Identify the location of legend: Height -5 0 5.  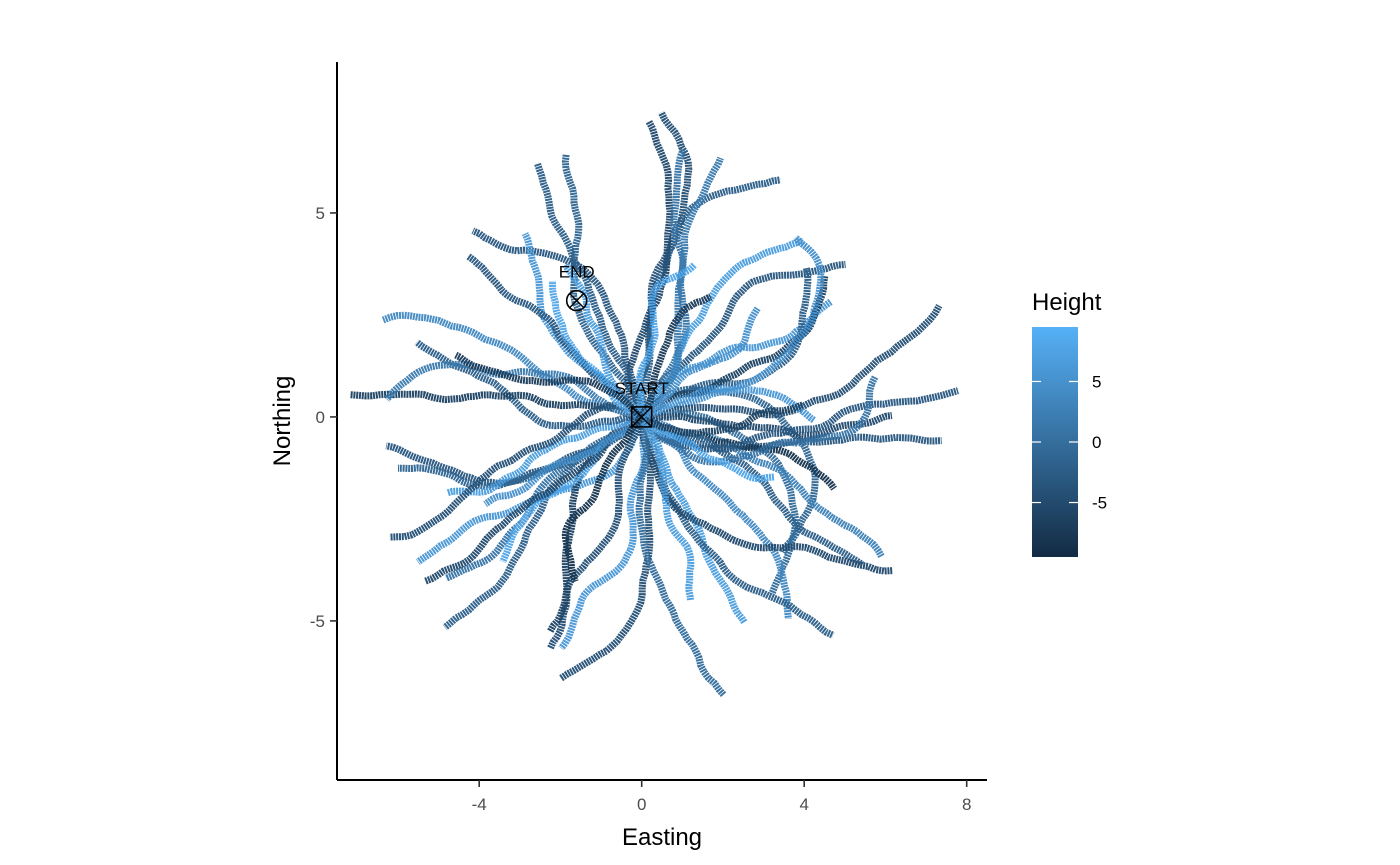
(1069, 423).